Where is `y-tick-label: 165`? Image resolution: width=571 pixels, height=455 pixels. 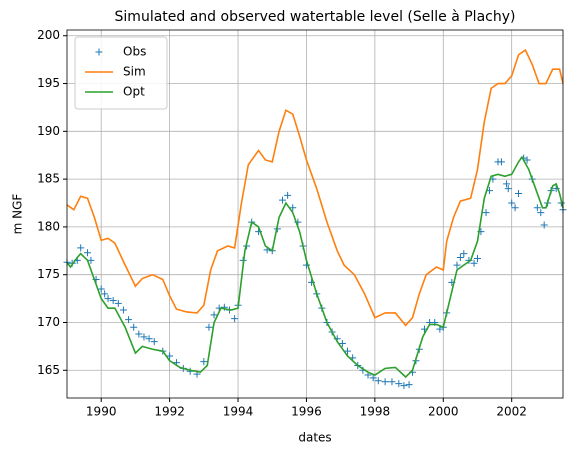 y-tick-label: 165 is located at coordinates (48, 370).